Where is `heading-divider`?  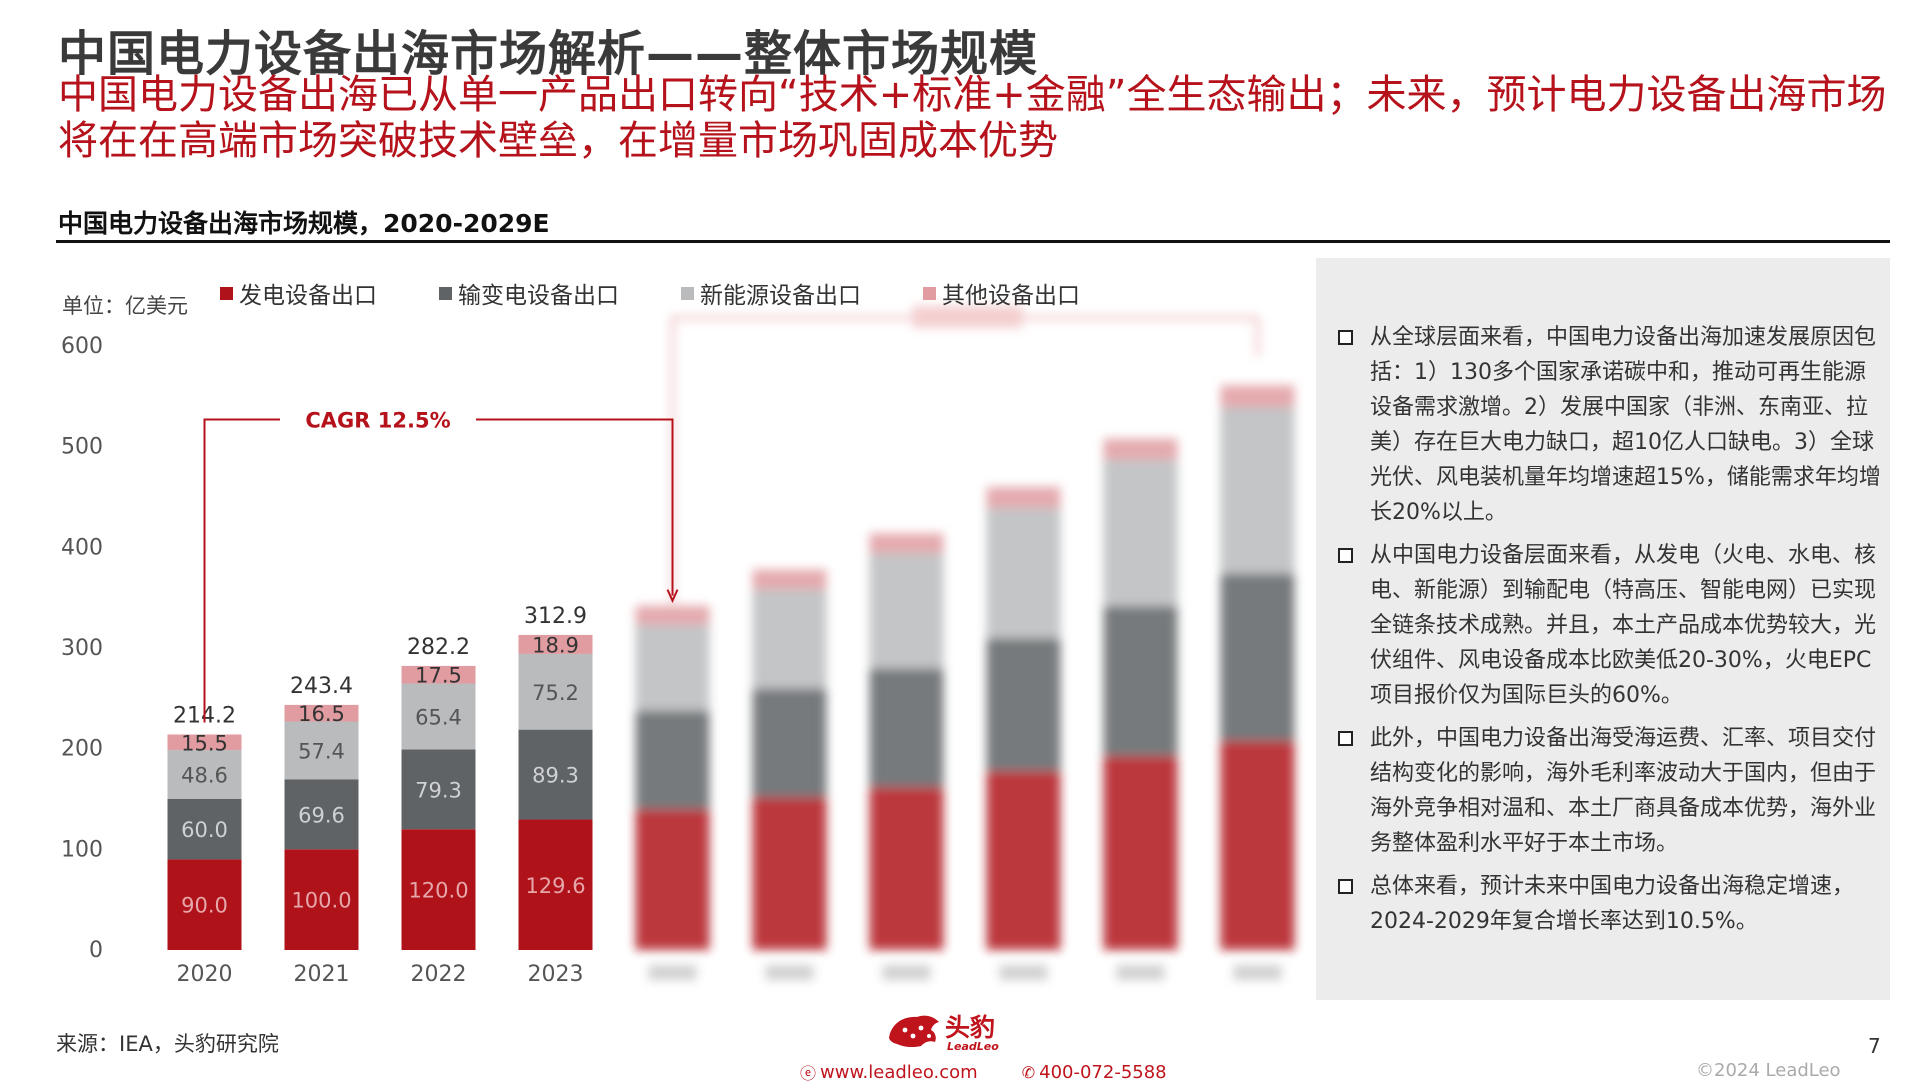 heading-divider is located at coordinates (973, 241).